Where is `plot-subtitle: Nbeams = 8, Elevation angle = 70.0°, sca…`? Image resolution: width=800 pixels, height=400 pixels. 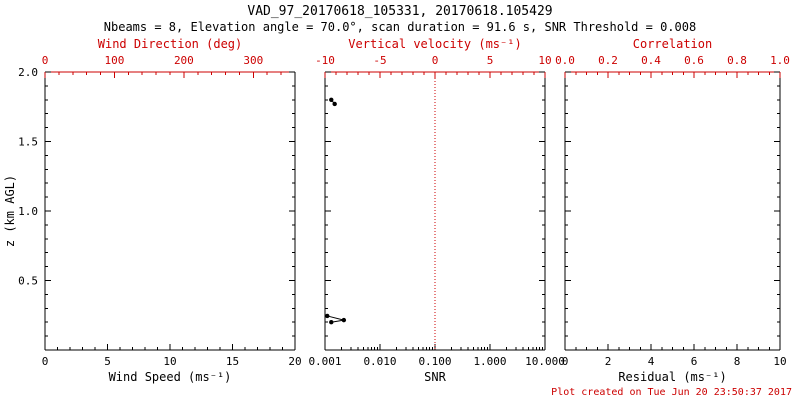
plot-subtitle: Nbeams = 8, Elevation angle = 70.0°, sca… is located at coordinates (400, 27).